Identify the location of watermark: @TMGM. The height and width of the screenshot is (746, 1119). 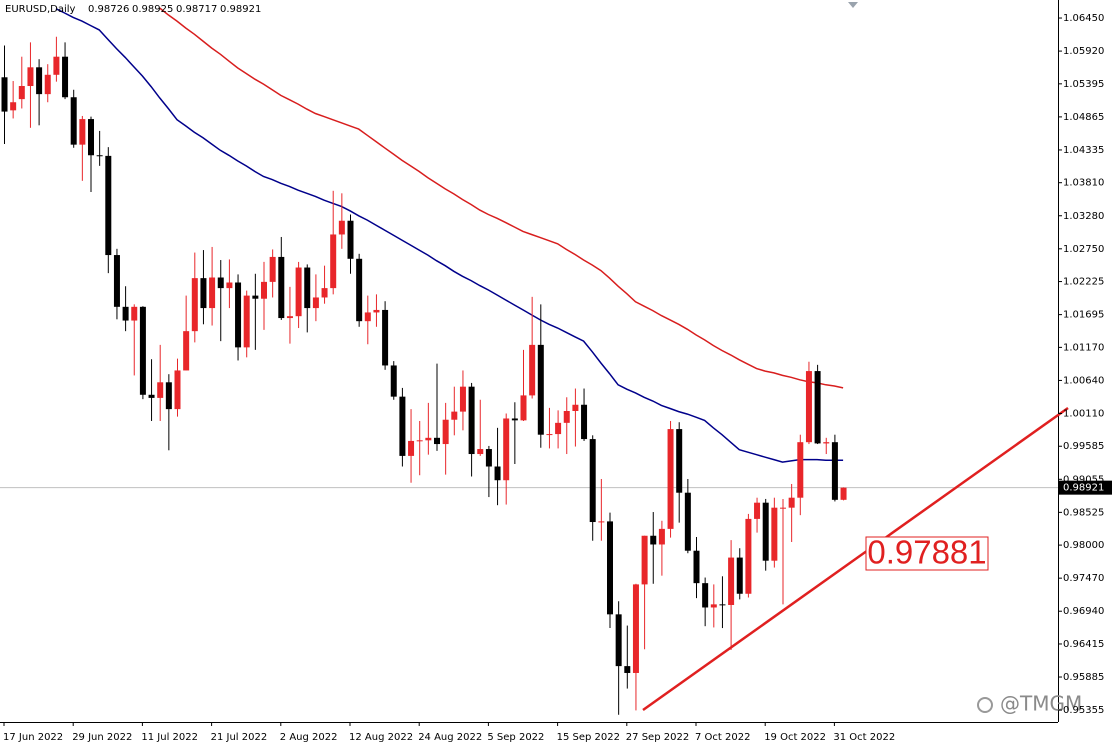
(1041, 704).